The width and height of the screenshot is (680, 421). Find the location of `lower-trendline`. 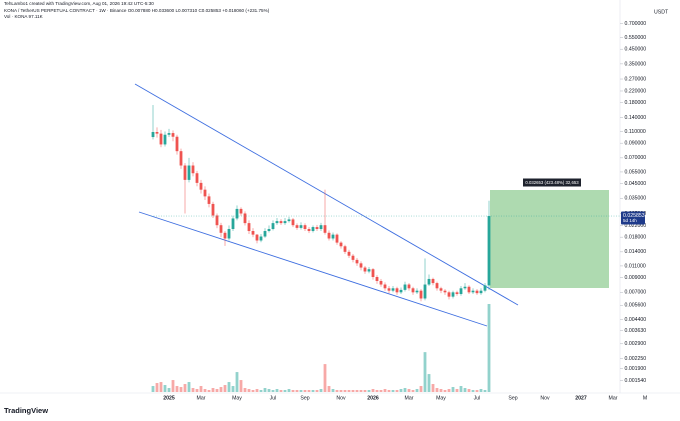

lower-trendline is located at coordinates (313, 269).